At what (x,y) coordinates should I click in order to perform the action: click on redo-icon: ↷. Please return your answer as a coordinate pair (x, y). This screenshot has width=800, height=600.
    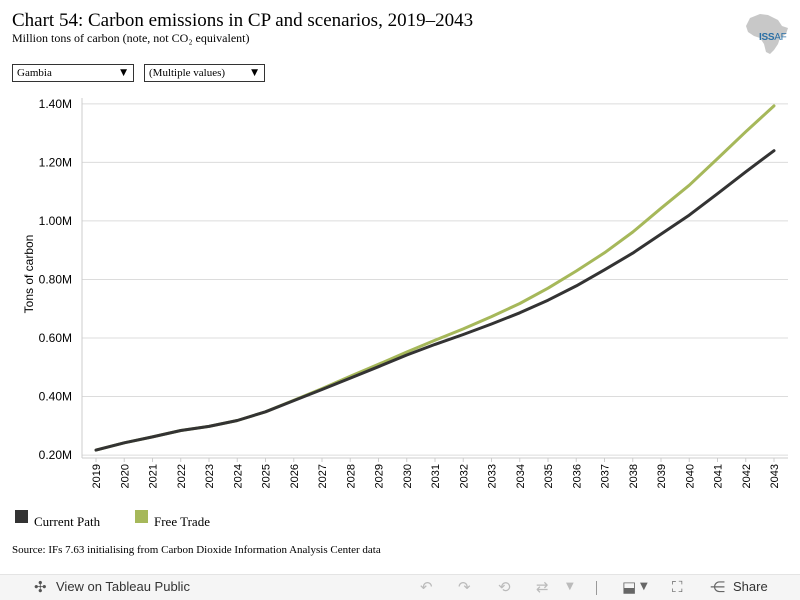
    Looking at the image, I should click on (464, 587).